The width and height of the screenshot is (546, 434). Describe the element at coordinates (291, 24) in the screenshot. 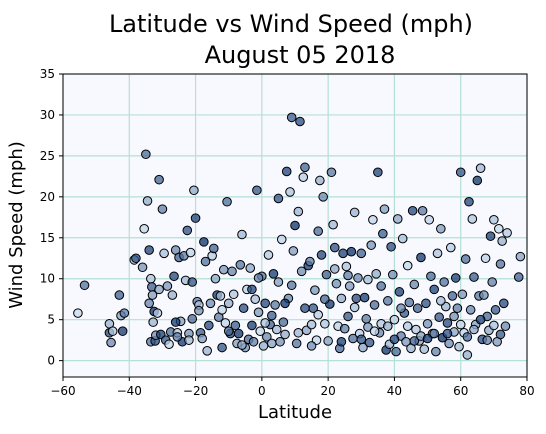

I see `chart-title-line-1: Latitude vs Wind Speed (mph)` at that location.